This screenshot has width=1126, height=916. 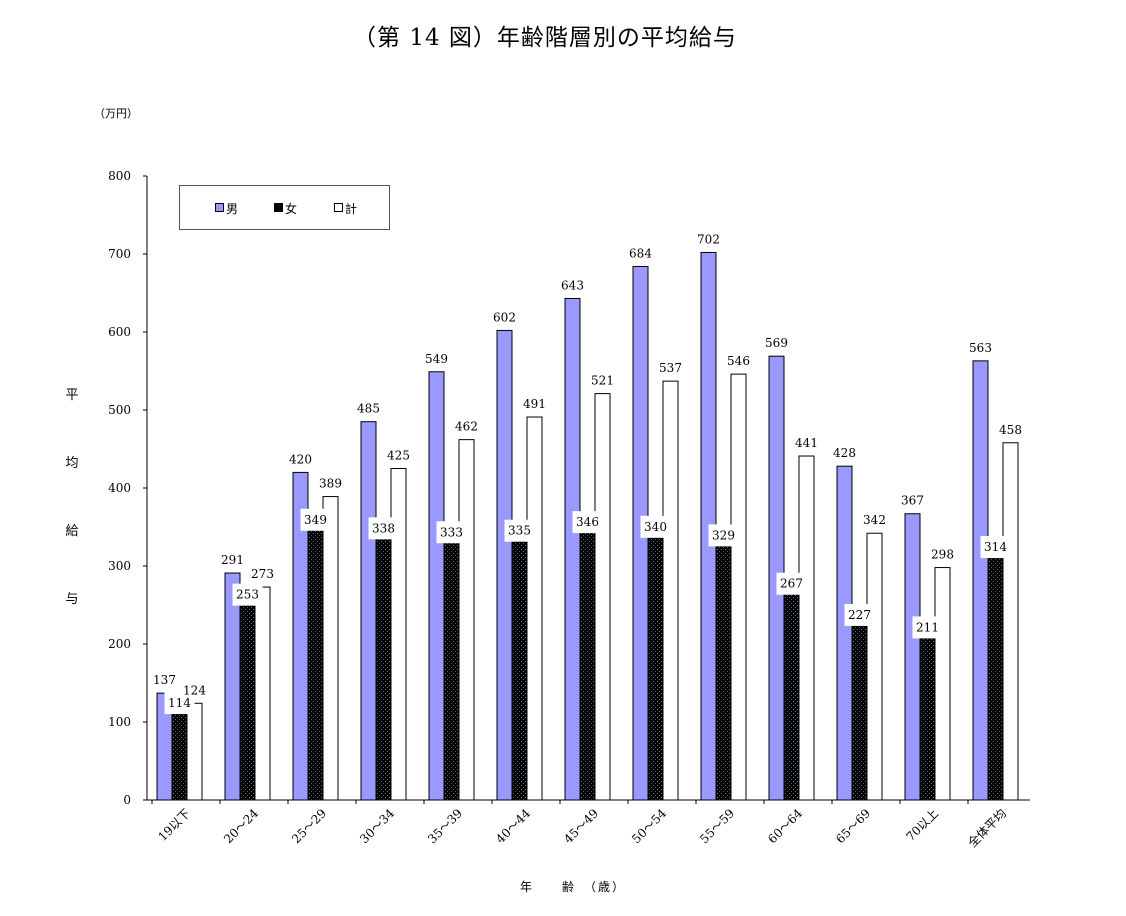 What do you see at coordinates (72, 599) in the screenshot?
I see `y-axis-label-char-4: 与` at bounding box center [72, 599].